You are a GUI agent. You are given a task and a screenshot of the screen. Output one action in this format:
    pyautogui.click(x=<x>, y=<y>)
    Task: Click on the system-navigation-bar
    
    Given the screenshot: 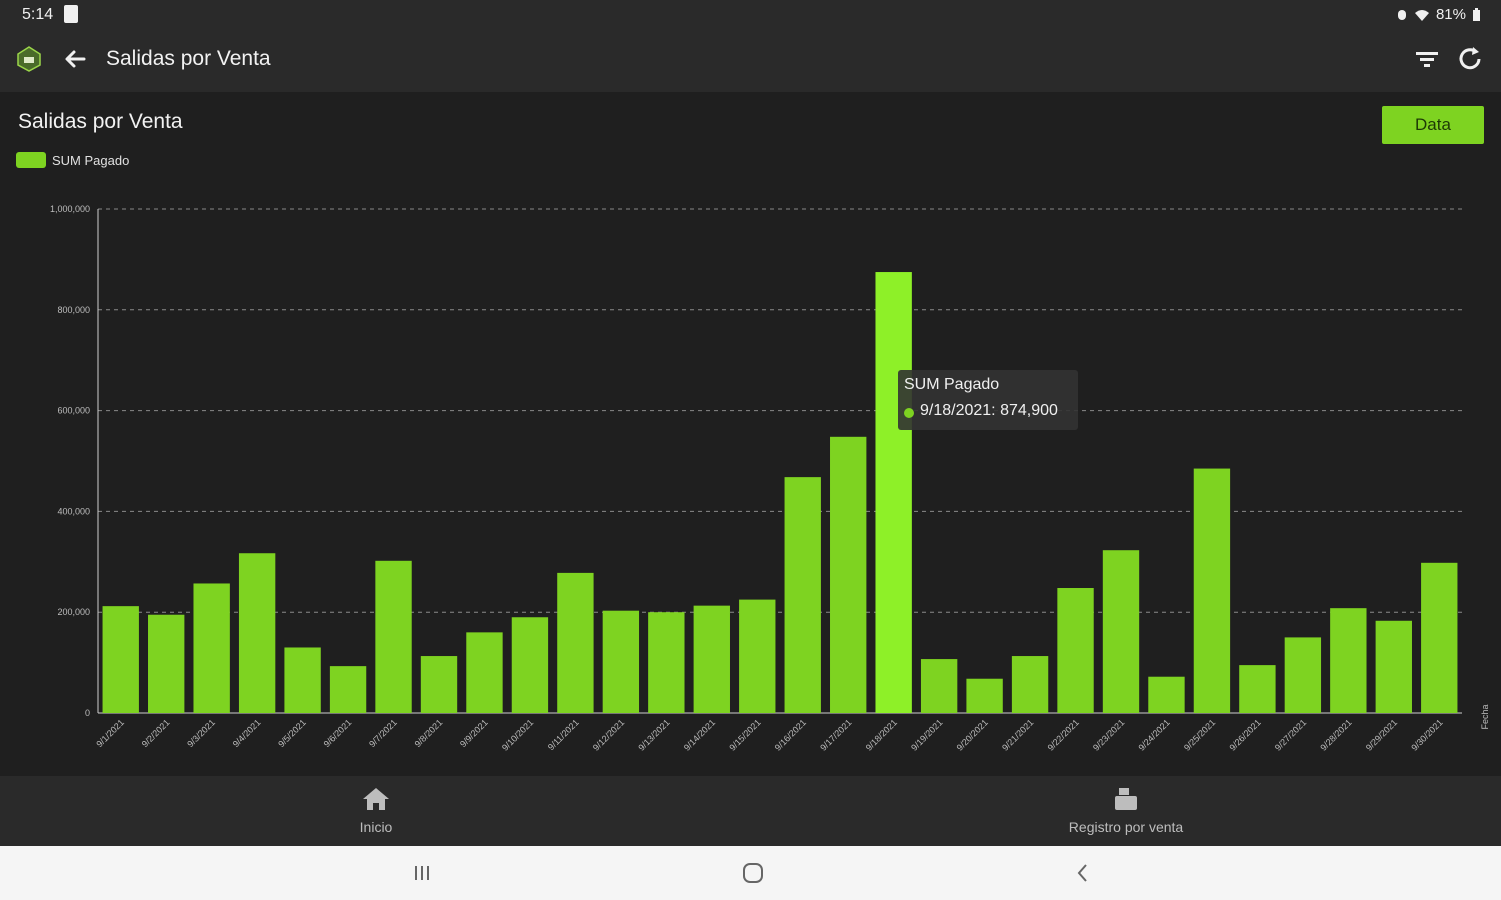 What is the action you would take?
    pyautogui.click(x=750, y=873)
    